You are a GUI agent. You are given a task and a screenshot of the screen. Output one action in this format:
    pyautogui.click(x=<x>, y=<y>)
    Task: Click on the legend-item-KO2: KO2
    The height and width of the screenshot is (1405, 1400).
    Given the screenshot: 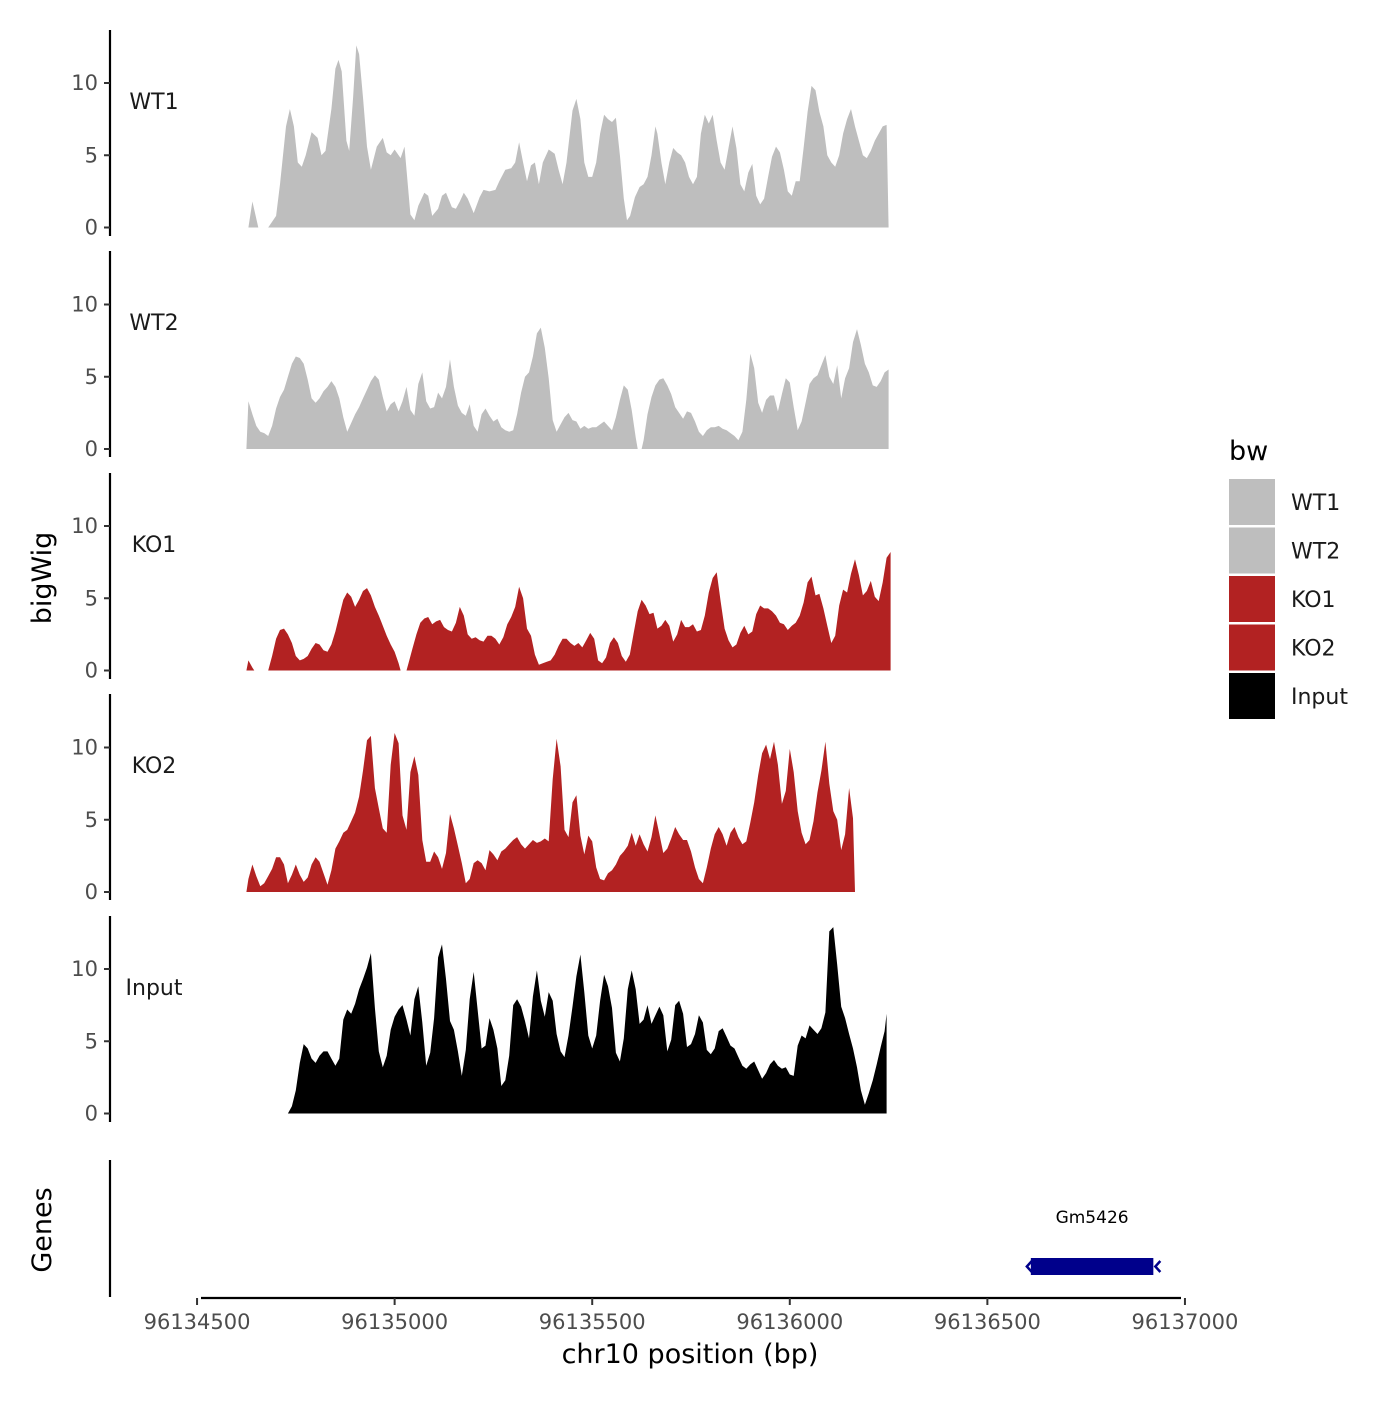 What is the action you would take?
    pyautogui.click(x=1282, y=647)
    